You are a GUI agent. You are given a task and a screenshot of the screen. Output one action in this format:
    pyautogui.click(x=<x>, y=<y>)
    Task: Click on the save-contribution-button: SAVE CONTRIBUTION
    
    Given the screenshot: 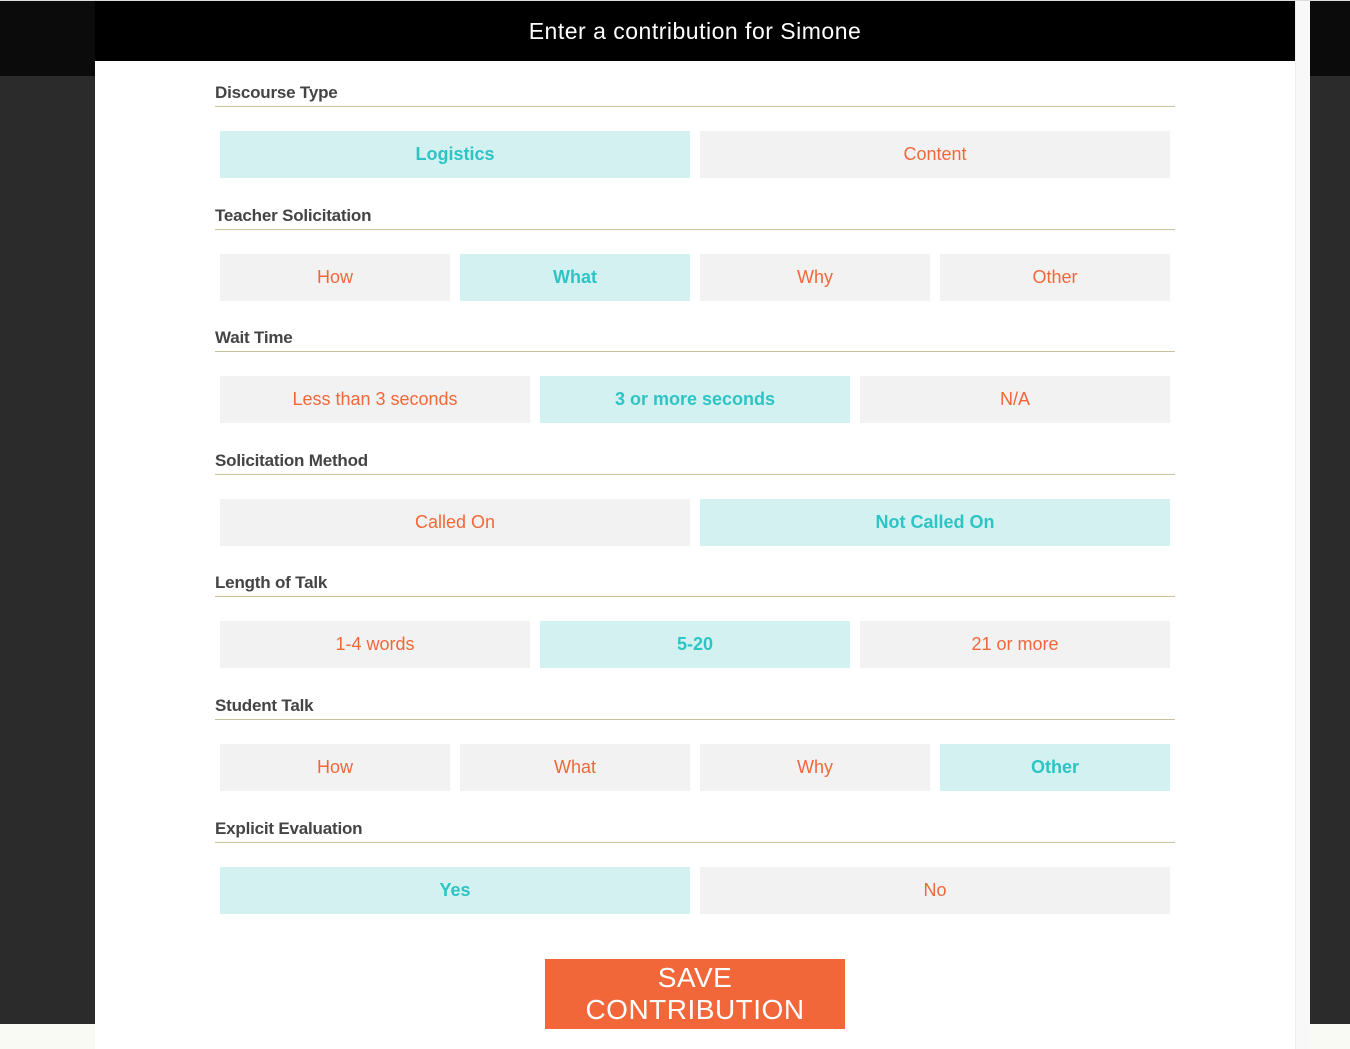 What is the action you would take?
    pyautogui.click(x=695, y=994)
    